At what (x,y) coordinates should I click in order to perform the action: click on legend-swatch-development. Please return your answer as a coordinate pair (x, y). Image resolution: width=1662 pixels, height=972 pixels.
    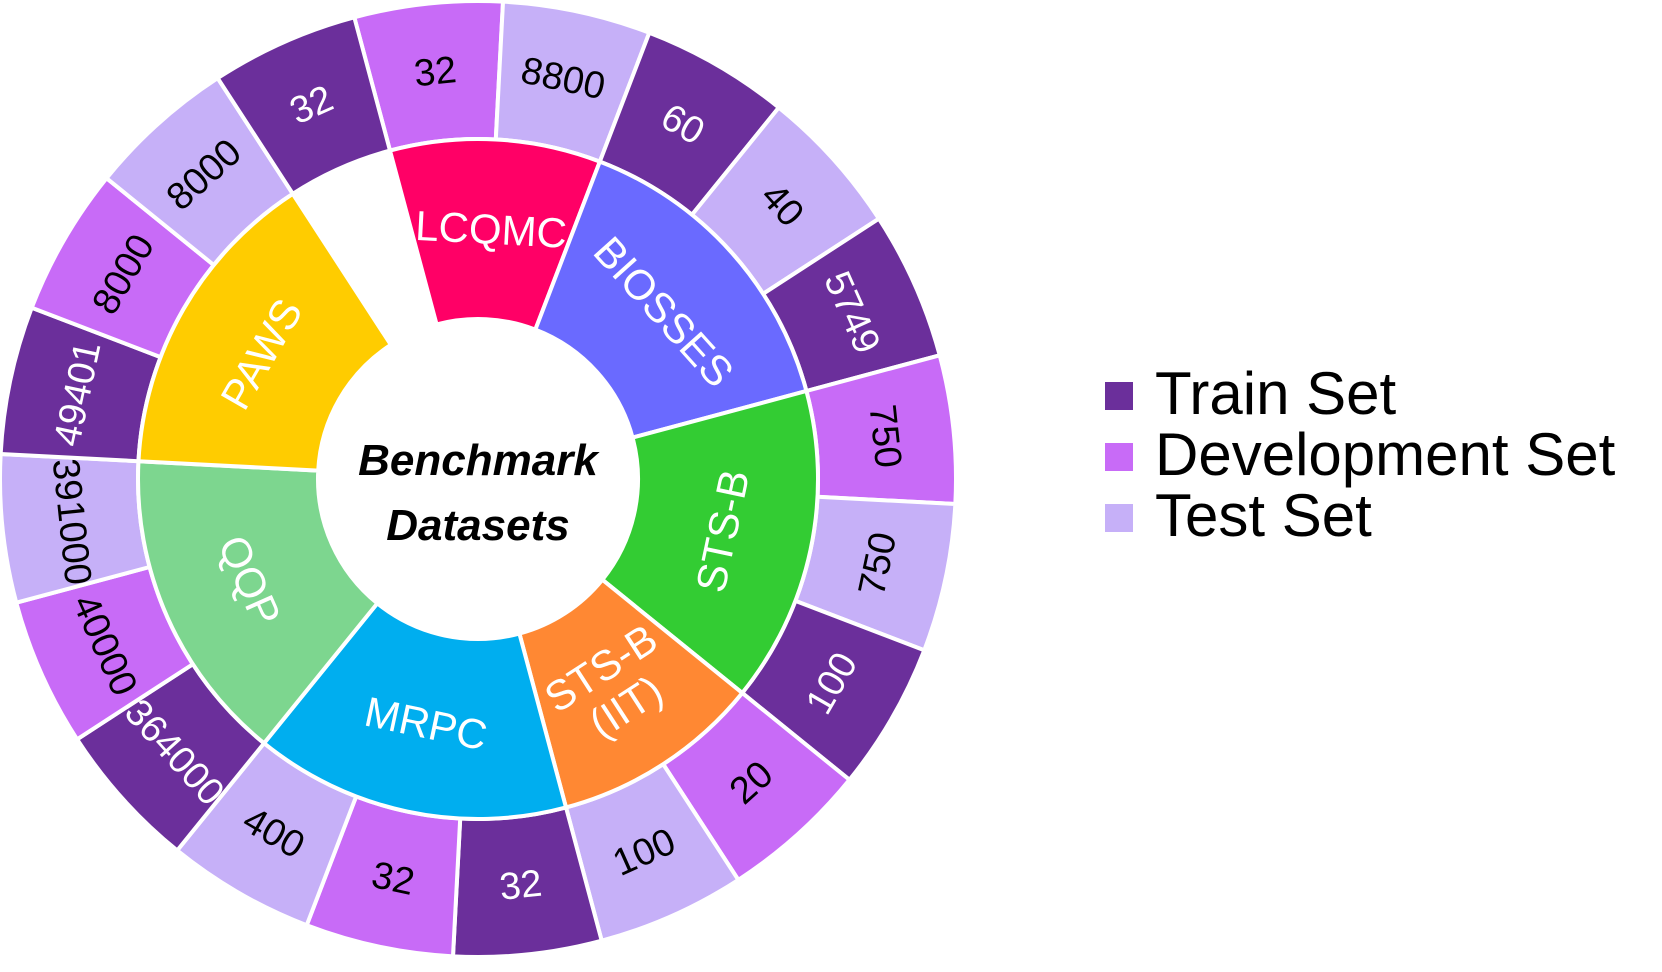
    Looking at the image, I should click on (1119, 457).